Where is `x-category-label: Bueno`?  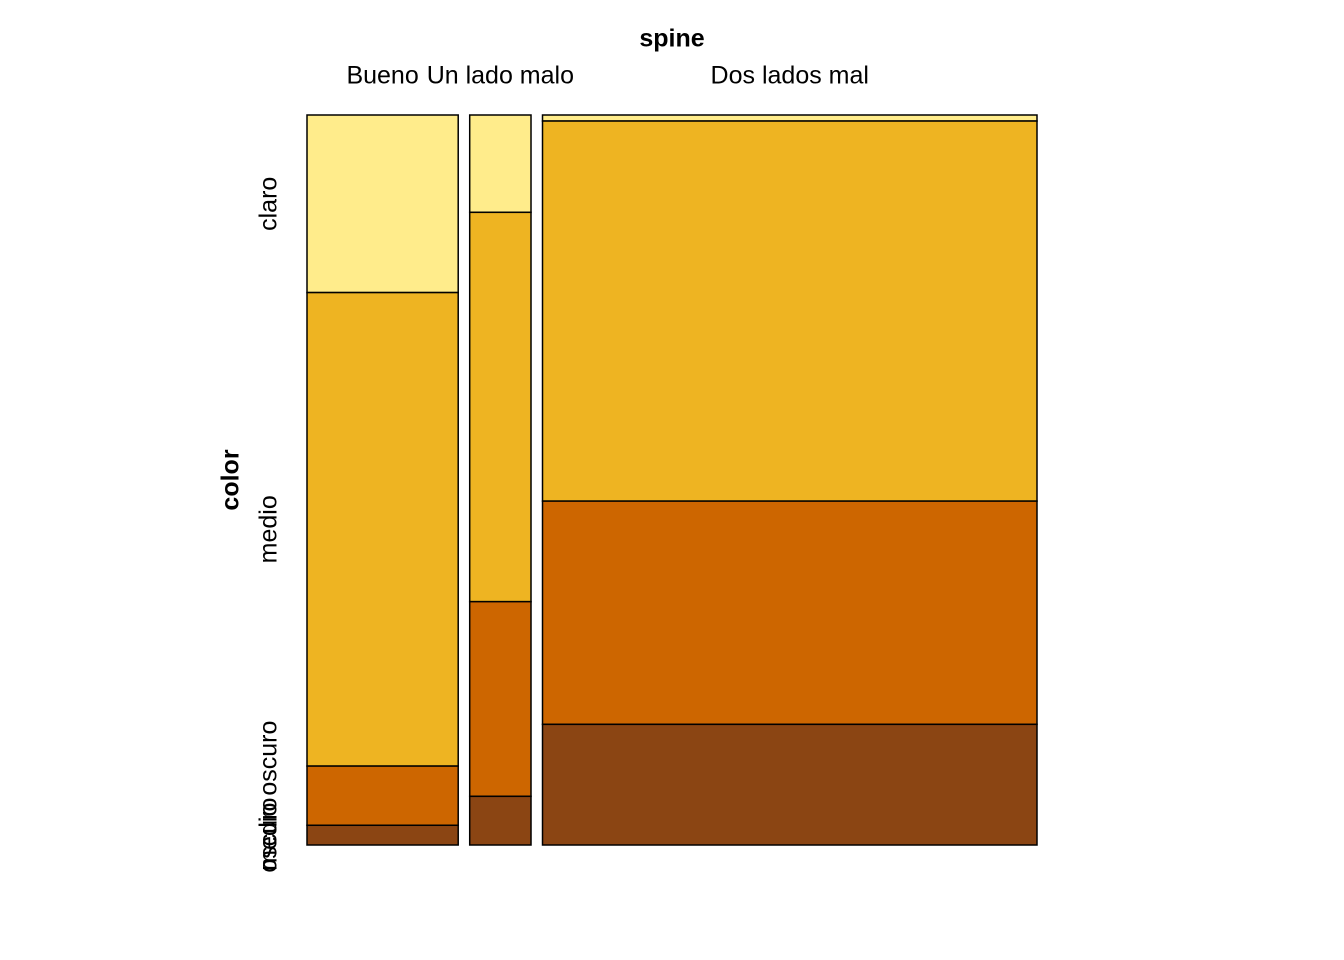
x-category-label: Bueno is located at coordinates (382, 76).